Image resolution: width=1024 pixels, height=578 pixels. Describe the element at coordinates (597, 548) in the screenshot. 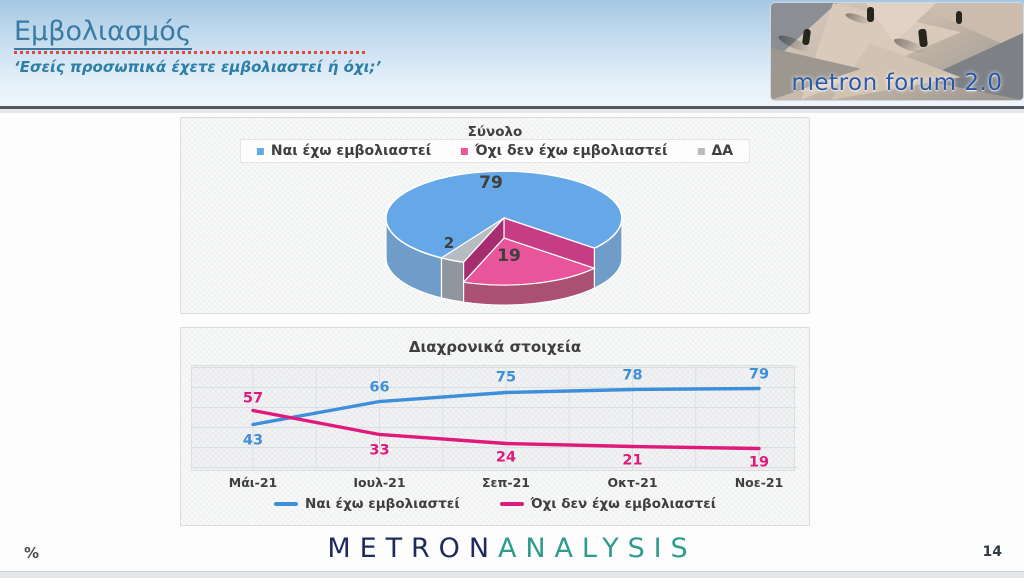

I see `brand-analysis: ANALYSIS` at that location.